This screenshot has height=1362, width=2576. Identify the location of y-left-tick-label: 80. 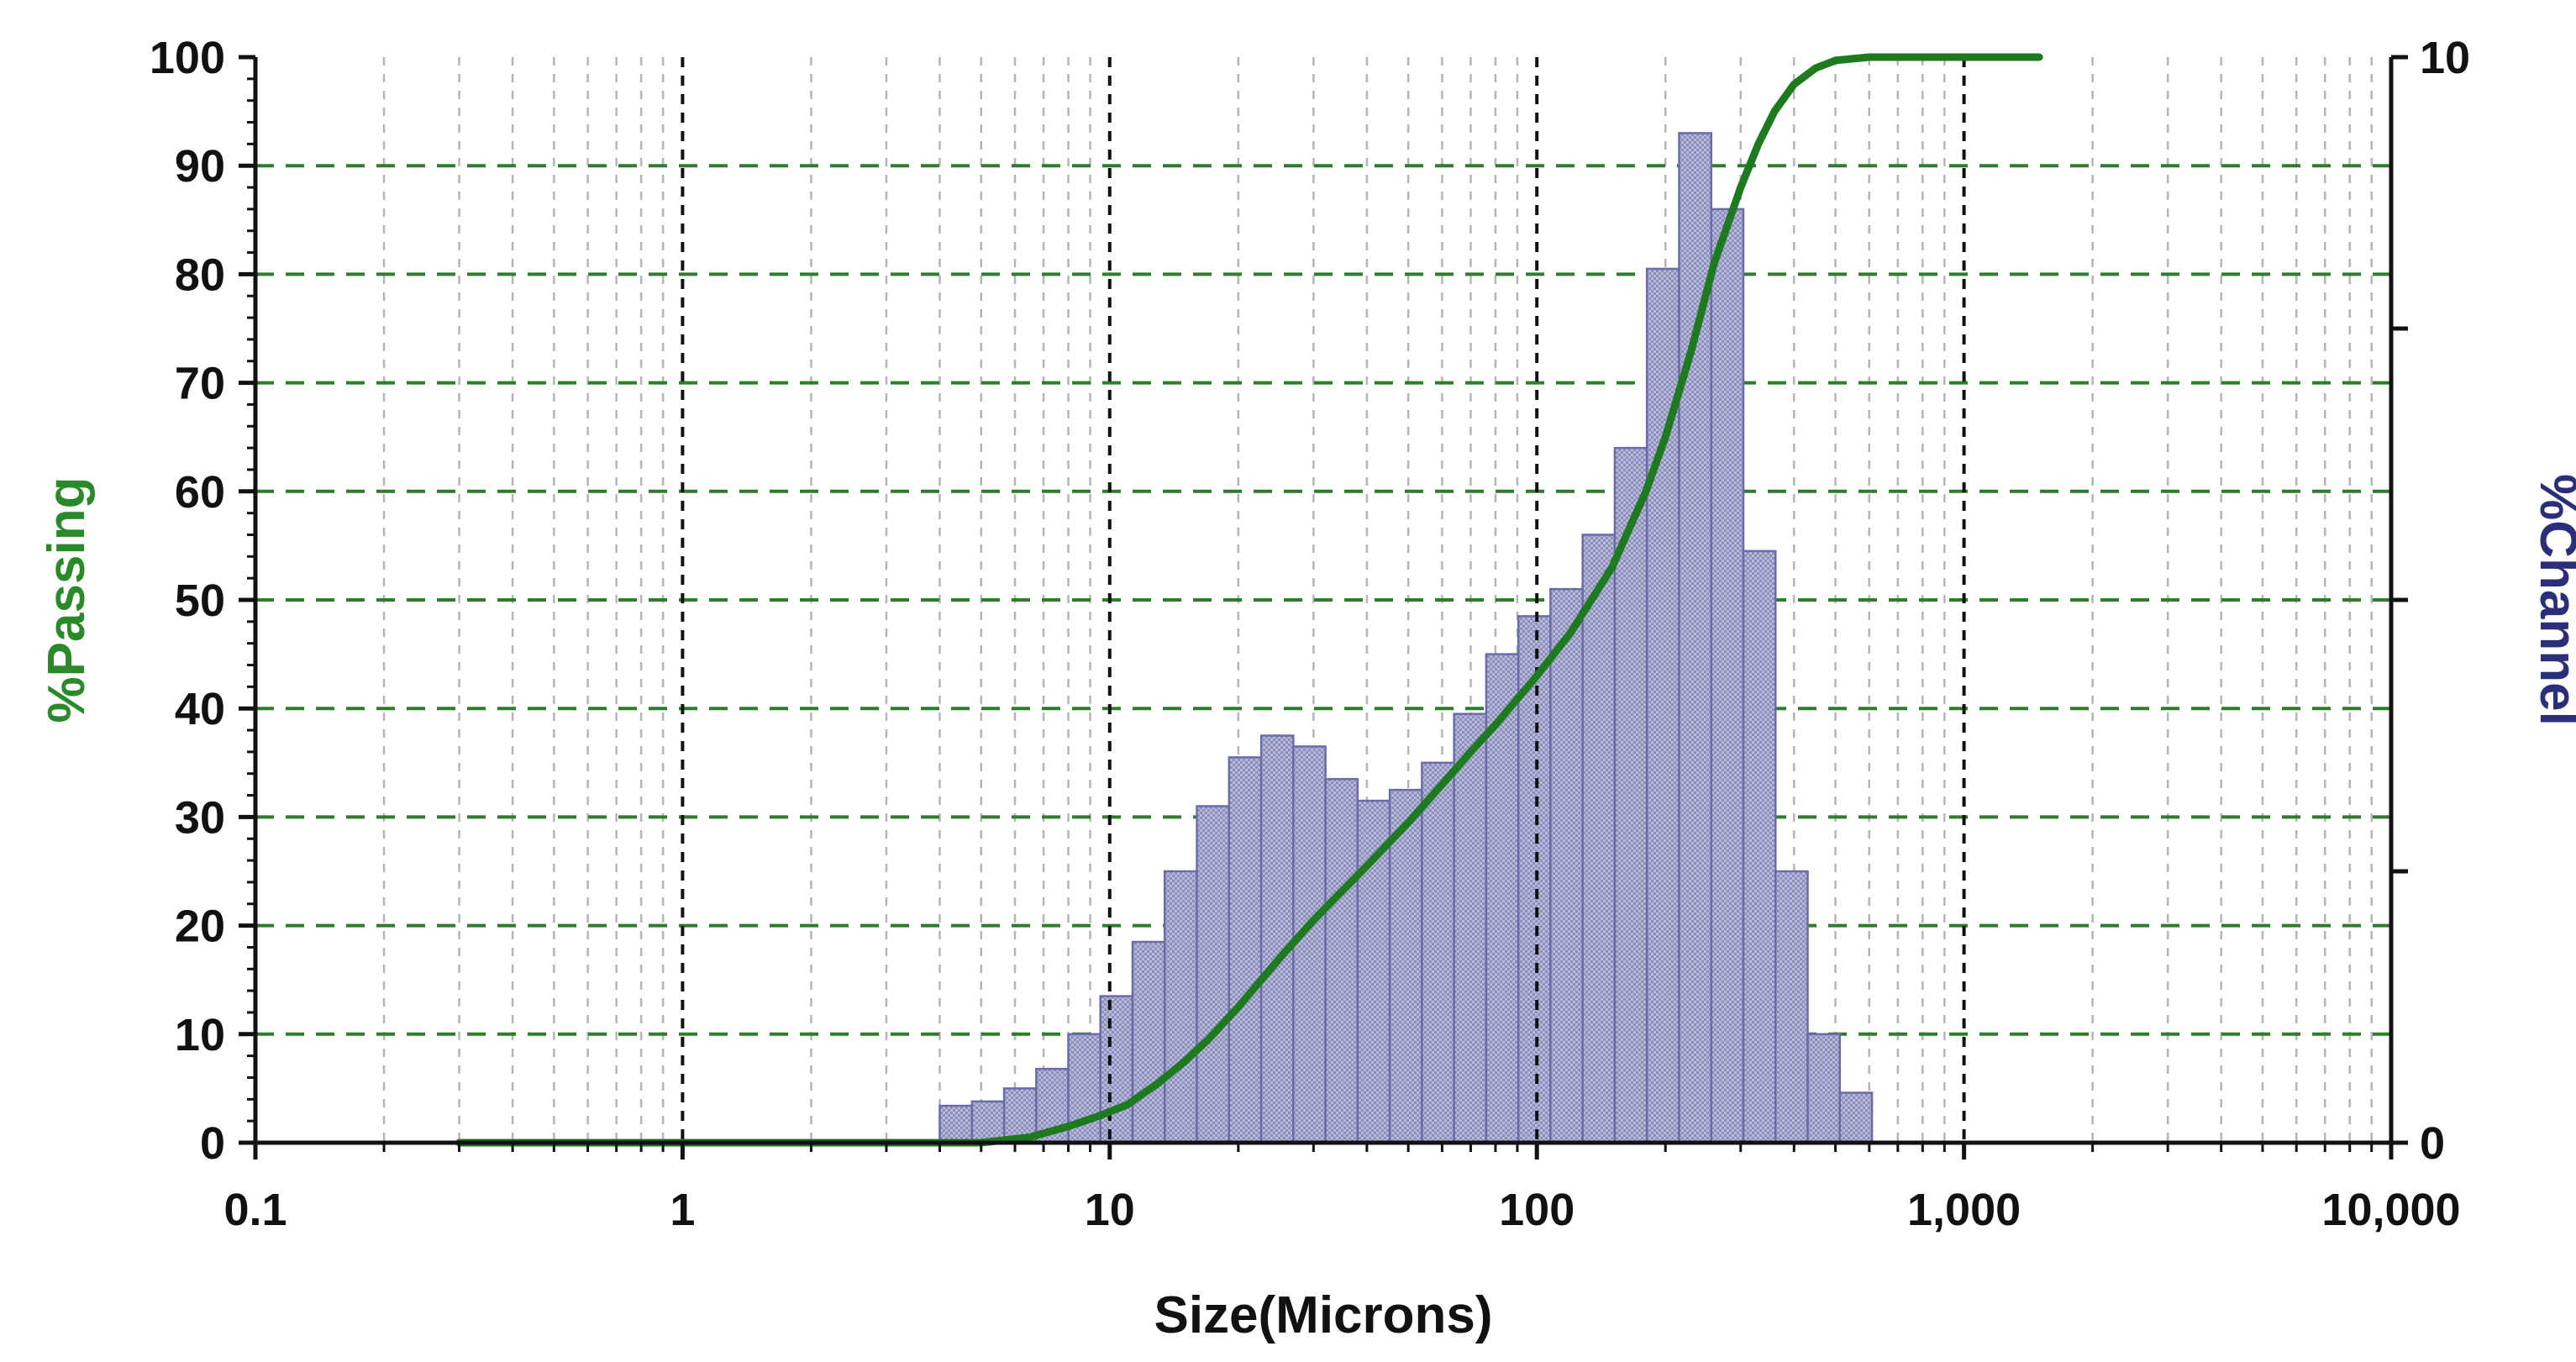
(200, 275).